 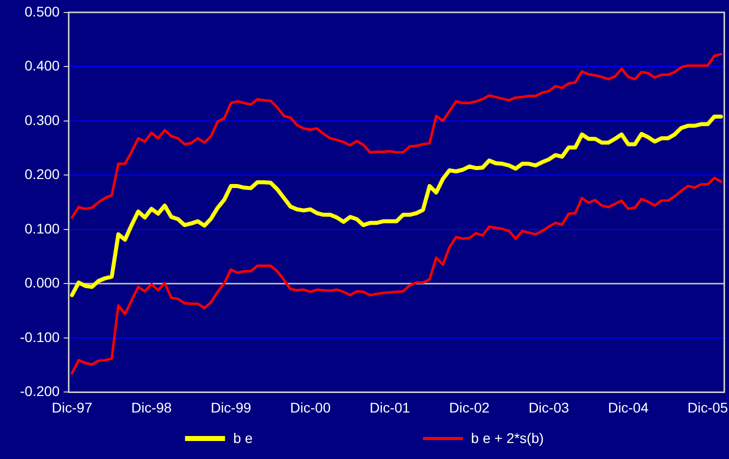 What do you see at coordinates (469, 407) in the screenshot?
I see `x-tick-label: Dic-02` at bounding box center [469, 407].